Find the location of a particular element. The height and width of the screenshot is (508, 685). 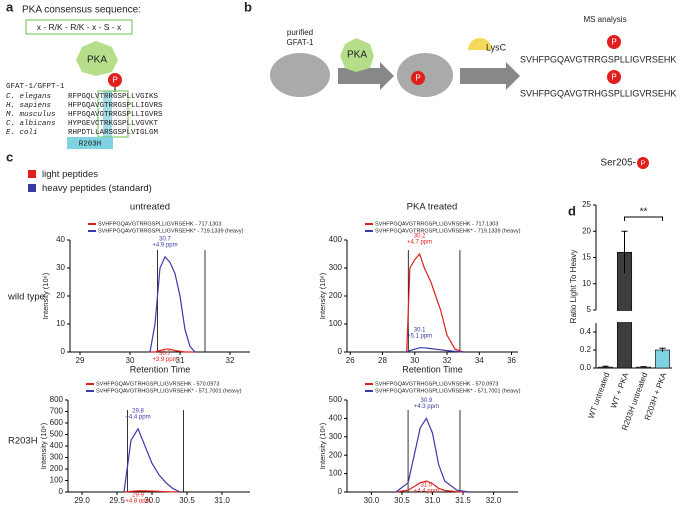

sequence: RFPGQLVTRRGSPLLVGIKS is located at coordinates (113, 97).